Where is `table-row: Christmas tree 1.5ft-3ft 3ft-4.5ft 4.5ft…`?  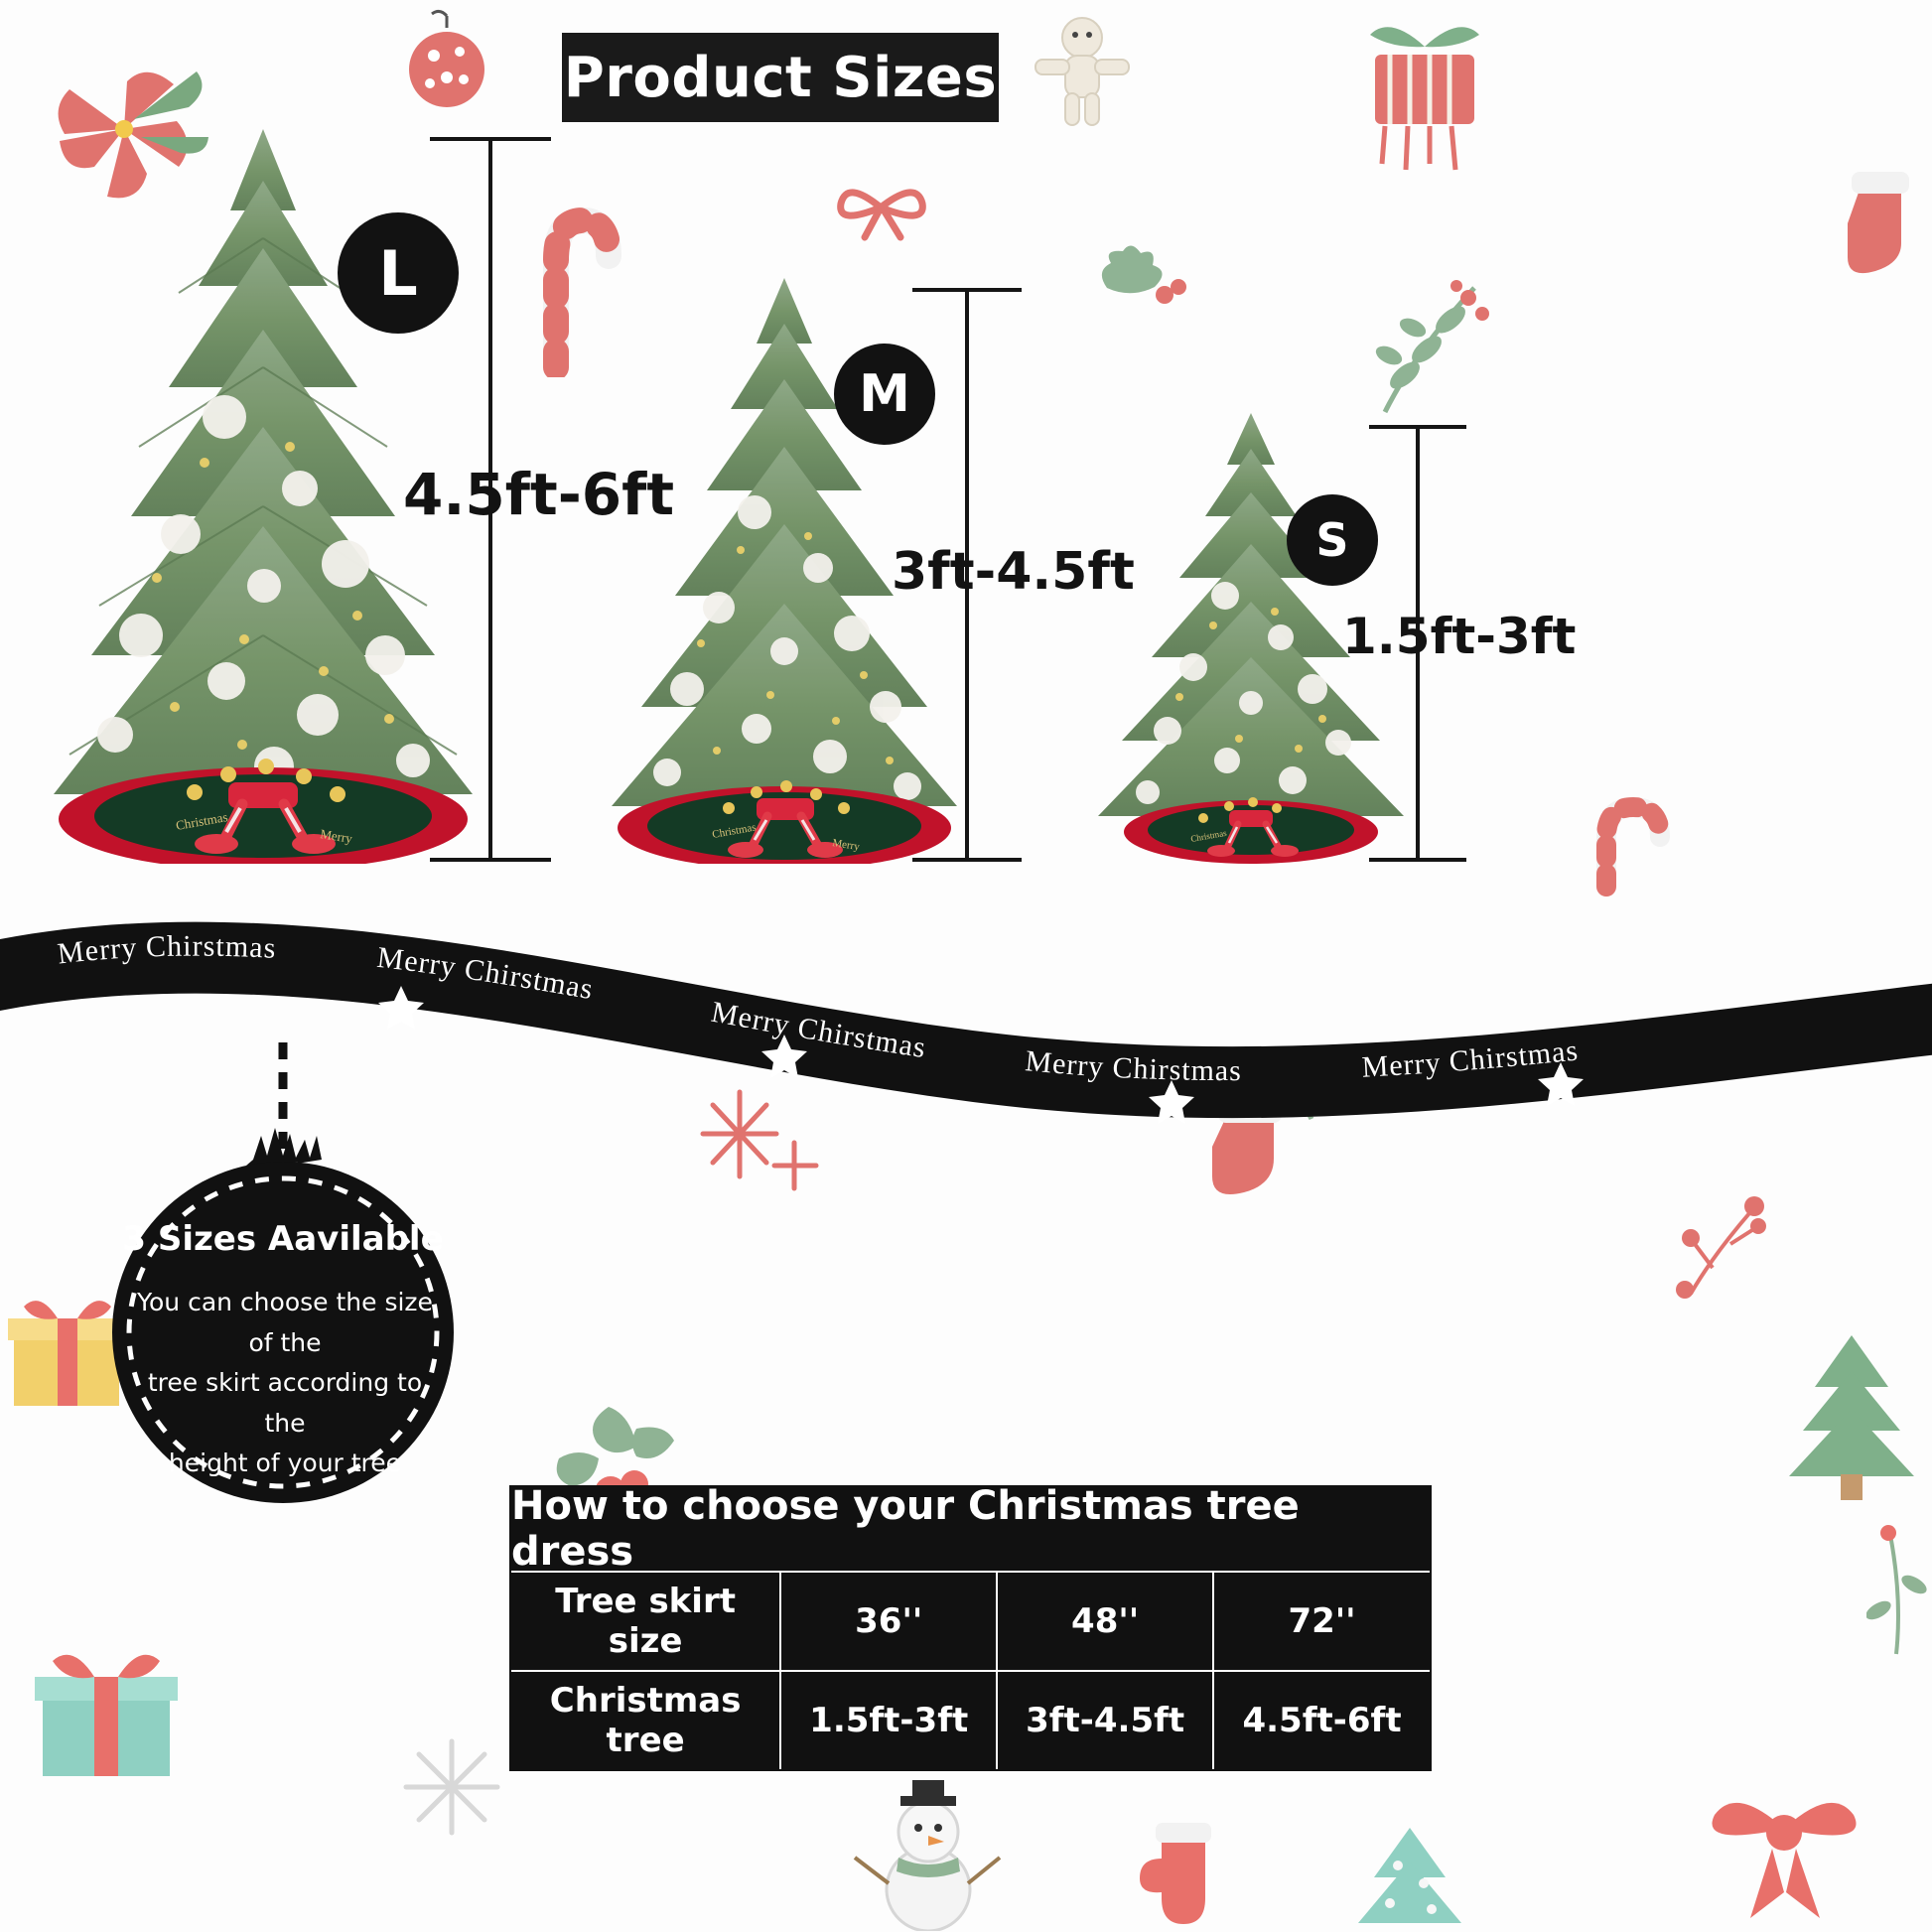
table-row: Christmas tree 1.5ft-3ft 3ft-4.5ft 4.5ft… is located at coordinates (971, 1719).